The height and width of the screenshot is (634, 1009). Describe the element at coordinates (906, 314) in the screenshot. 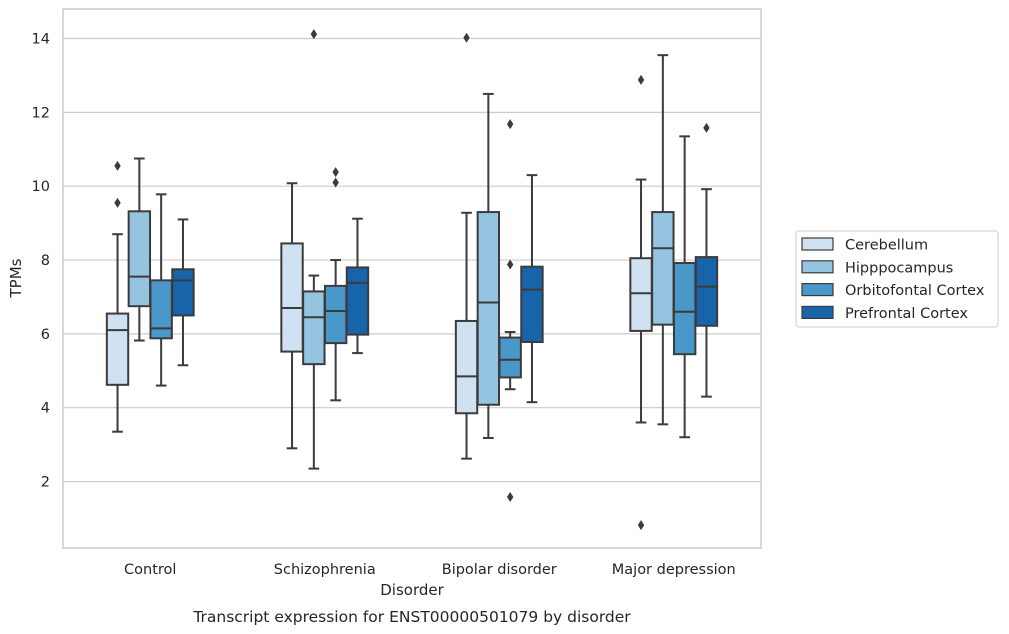

I see `legend-entry: Prefrontal Cortex` at that location.